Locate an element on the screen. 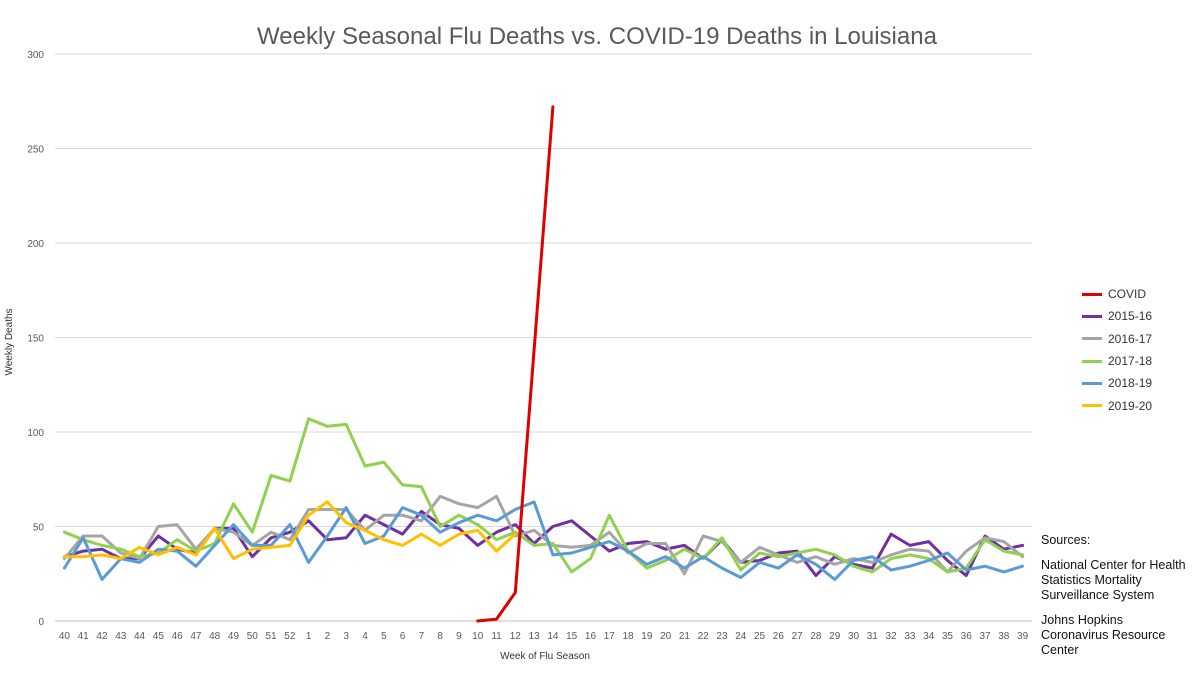  x-tick-label: 1 is located at coordinates (309, 636).